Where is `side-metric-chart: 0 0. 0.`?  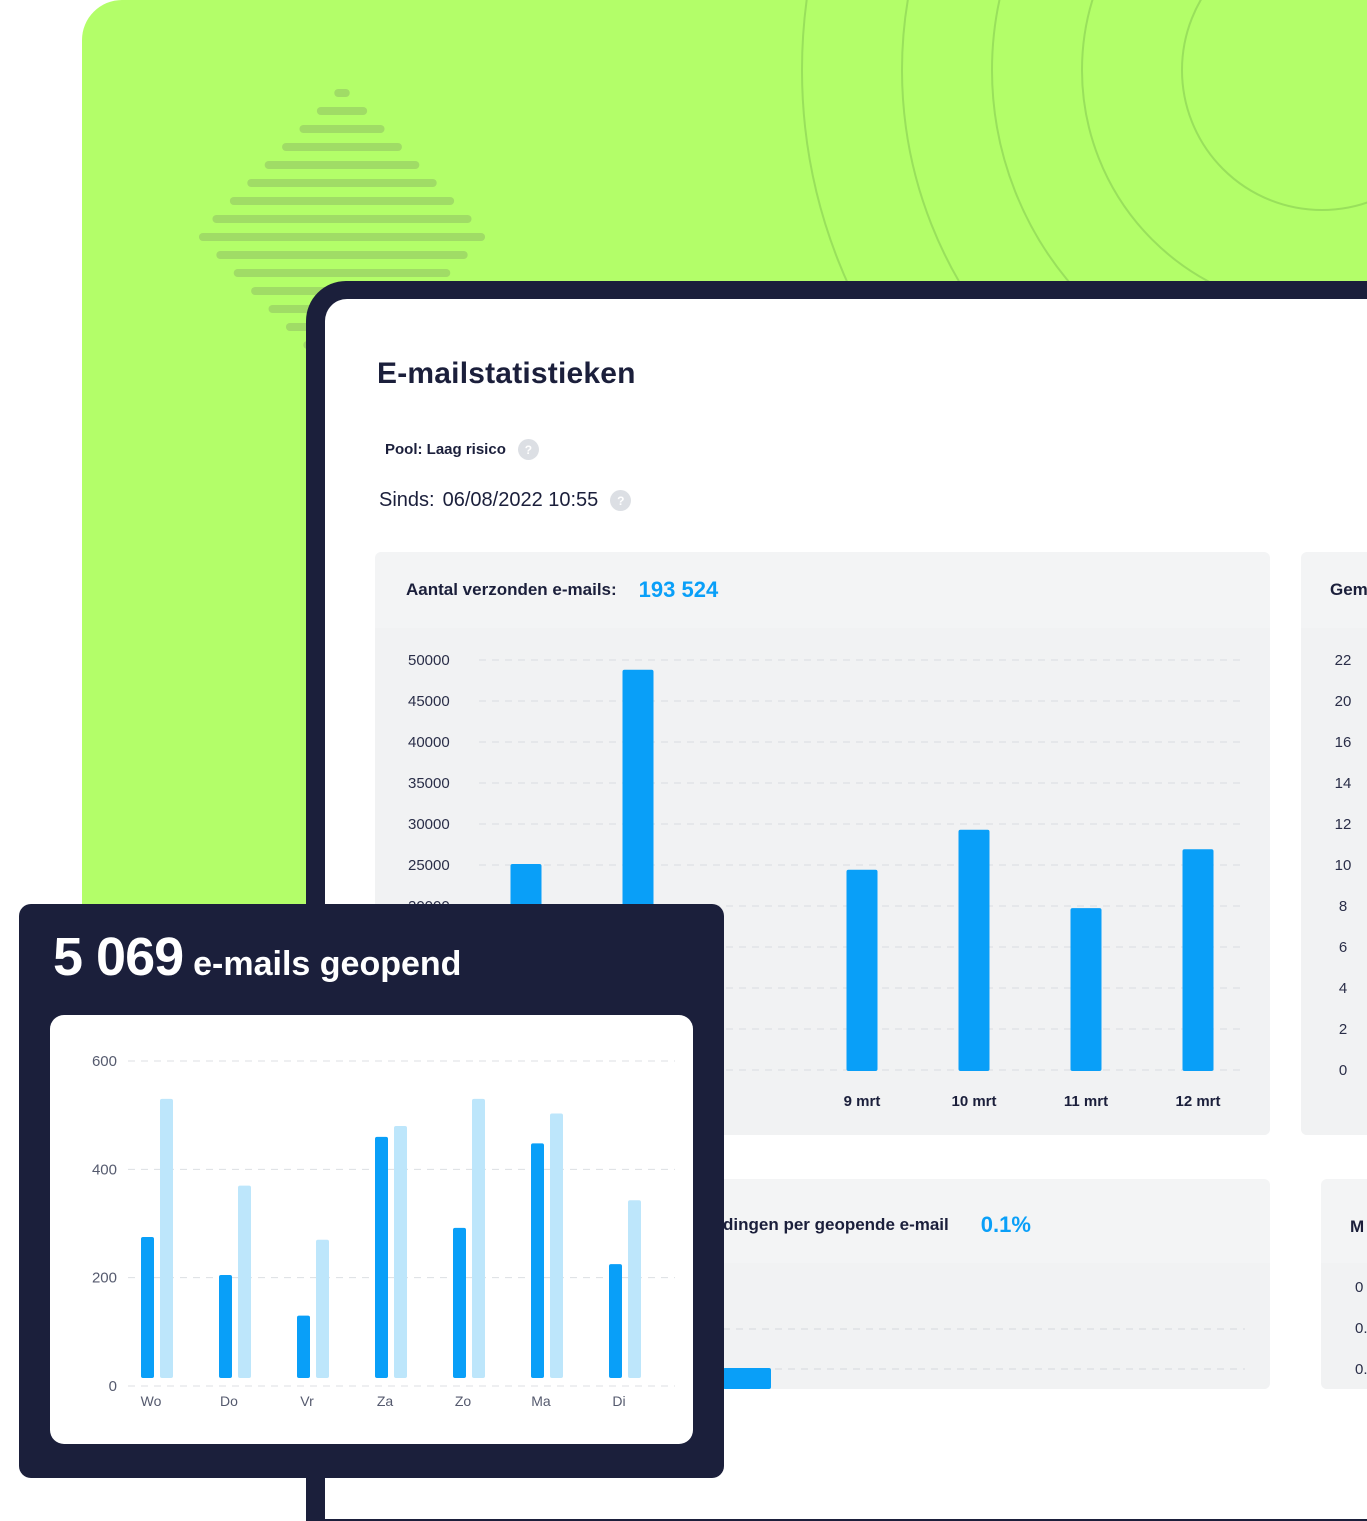 side-metric-chart: 0 0. 0. is located at coordinates (1361, 1328).